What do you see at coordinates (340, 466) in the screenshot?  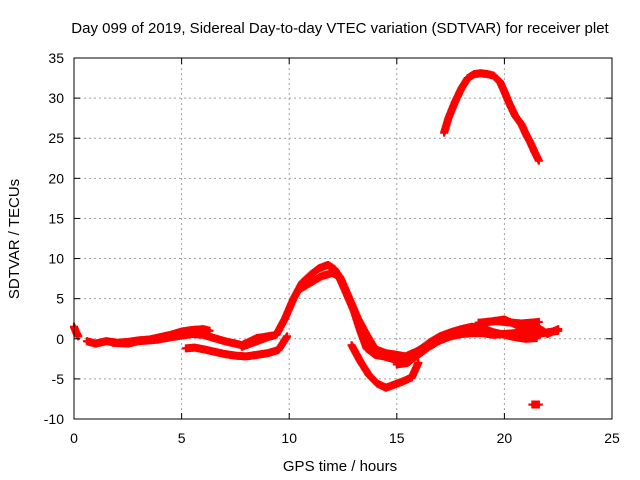 I see `x-axis-label: GPS time / hours` at bounding box center [340, 466].